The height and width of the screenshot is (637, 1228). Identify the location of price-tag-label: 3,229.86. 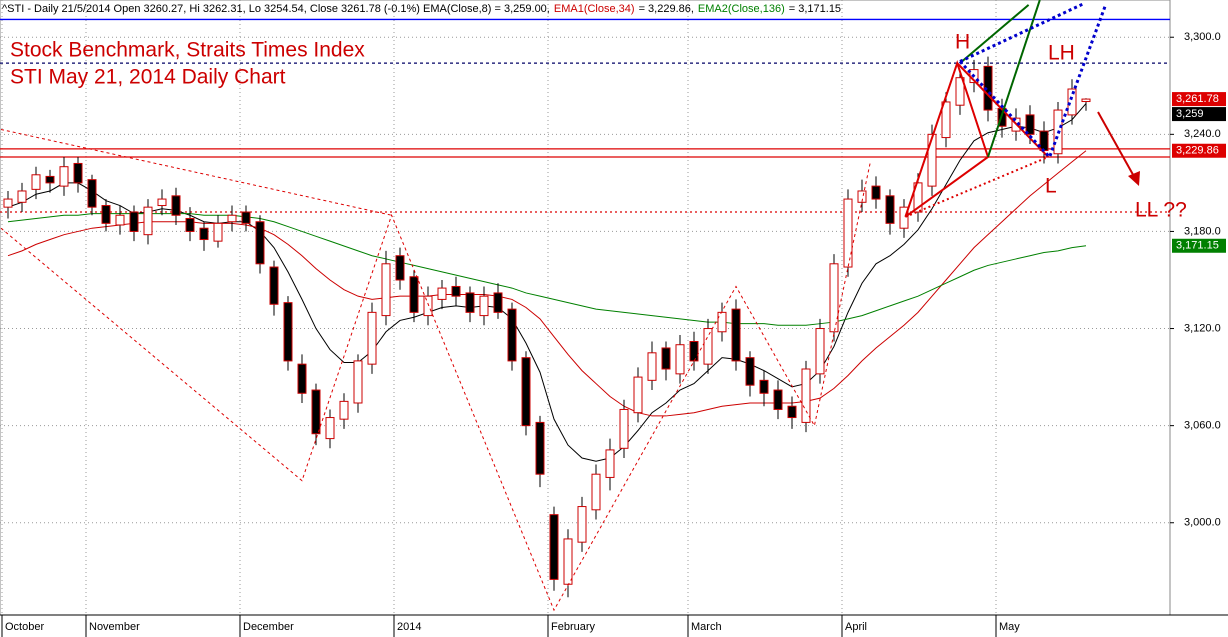
(1197, 151).